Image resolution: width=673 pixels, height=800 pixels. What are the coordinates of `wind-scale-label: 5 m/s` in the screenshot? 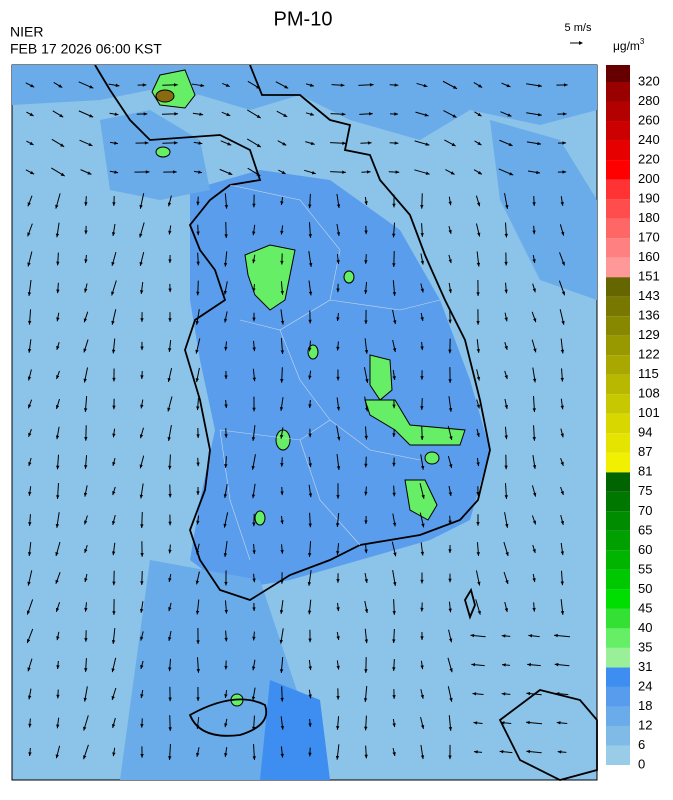 It's located at (578, 28).